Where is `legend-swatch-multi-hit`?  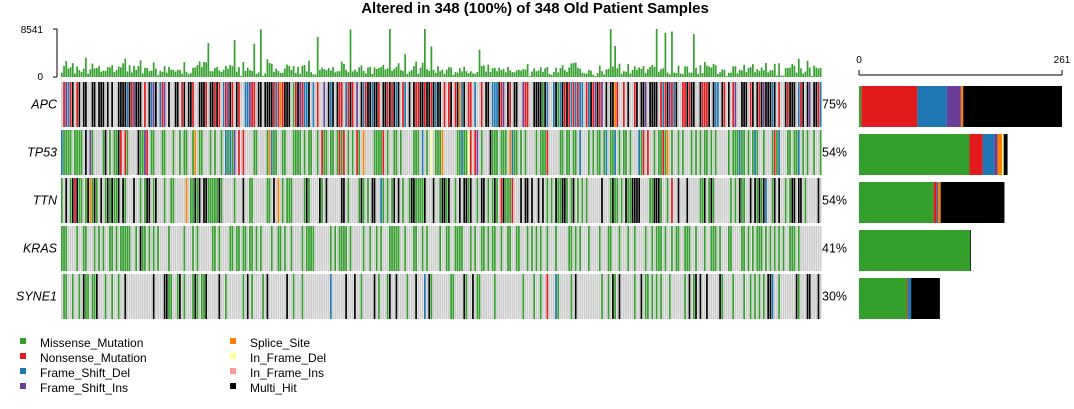 legend-swatch-multi-hit is located at coordinates (233, 386).